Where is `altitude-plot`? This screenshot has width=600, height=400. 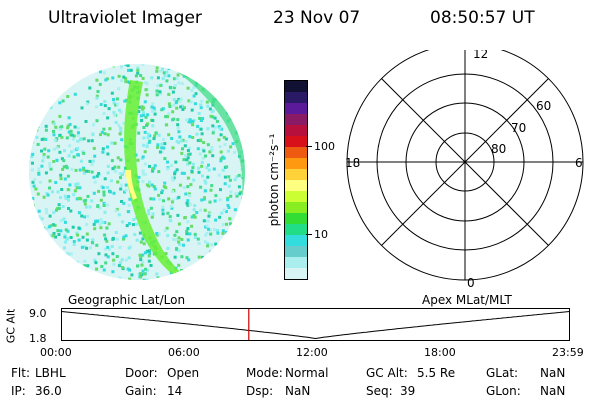
altitude-plot is located at coordinates (315, 324).